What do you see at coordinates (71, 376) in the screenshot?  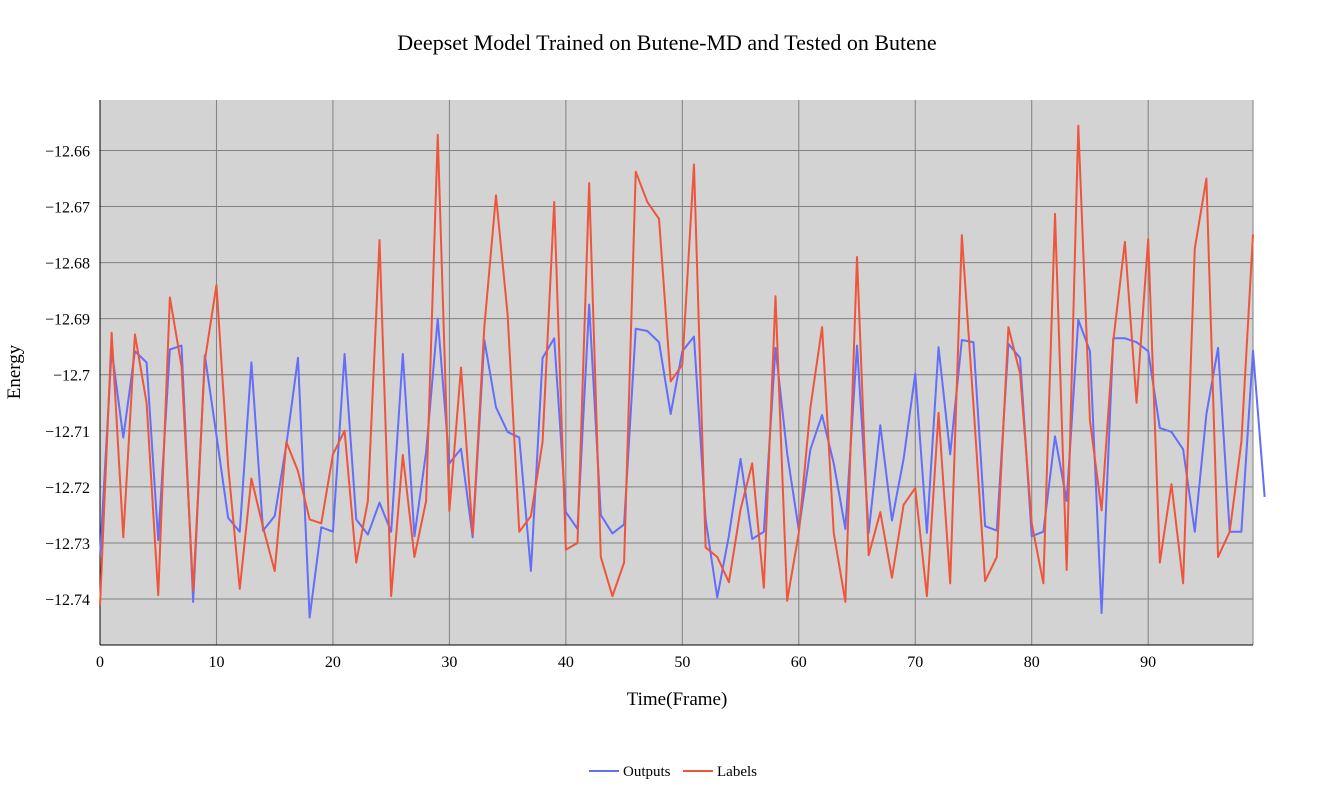 I see `y-tick-label: −12.7` at bounding box center [71, 376].